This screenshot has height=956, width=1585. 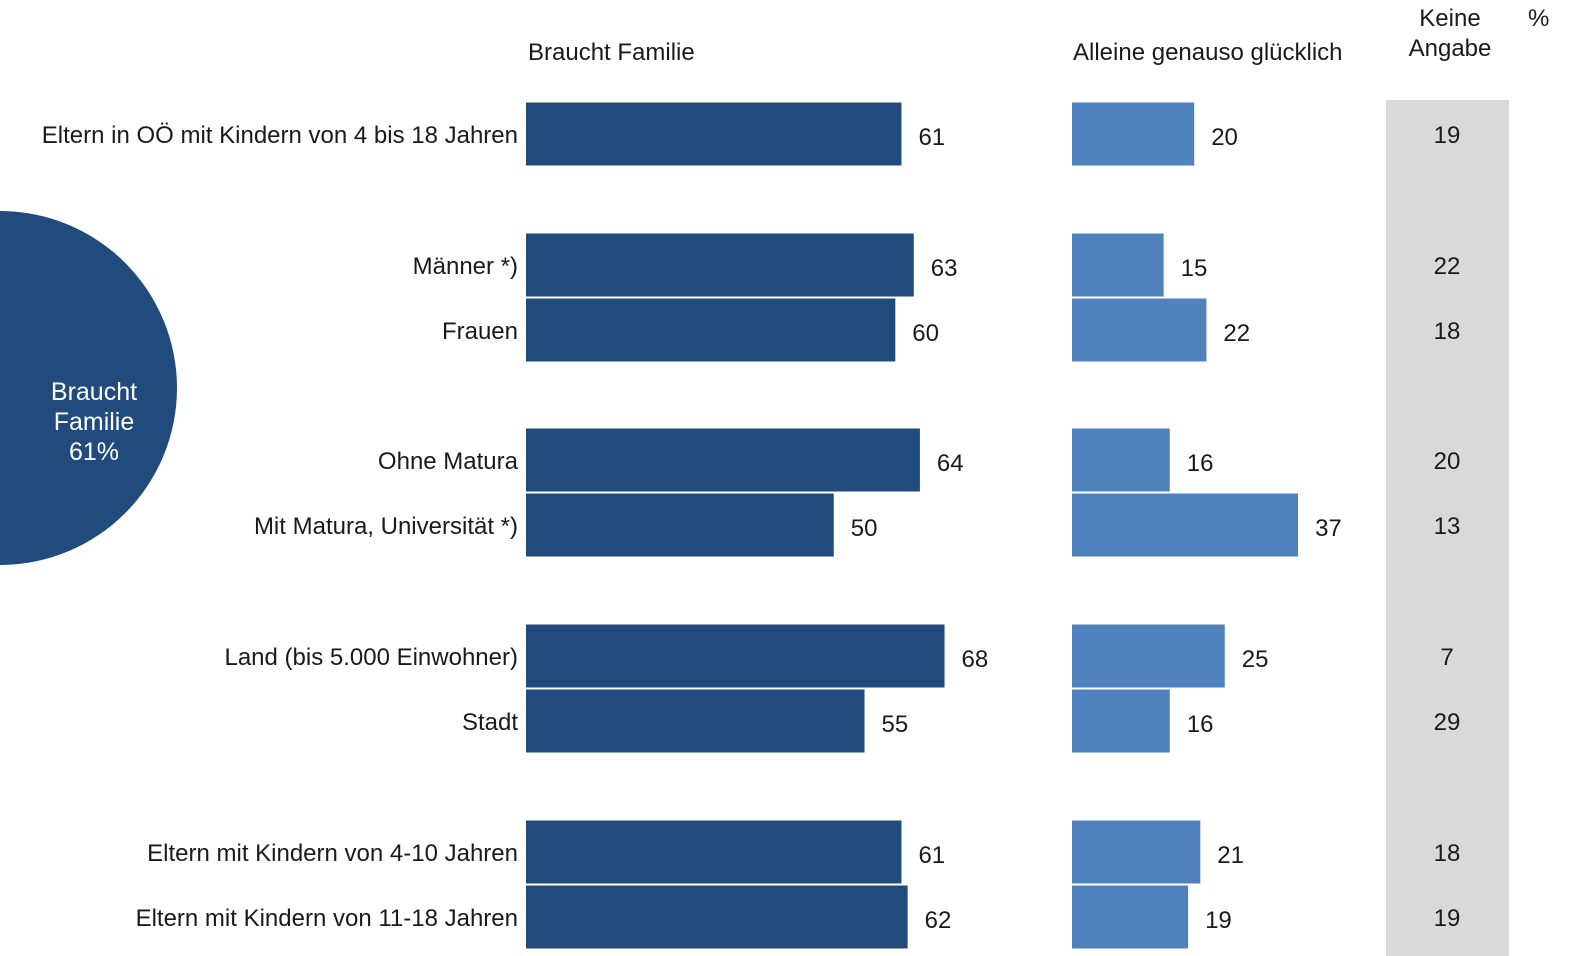 I want to click on header-keine-angabe: Keine Angabe, so click(x=1450, y=33).